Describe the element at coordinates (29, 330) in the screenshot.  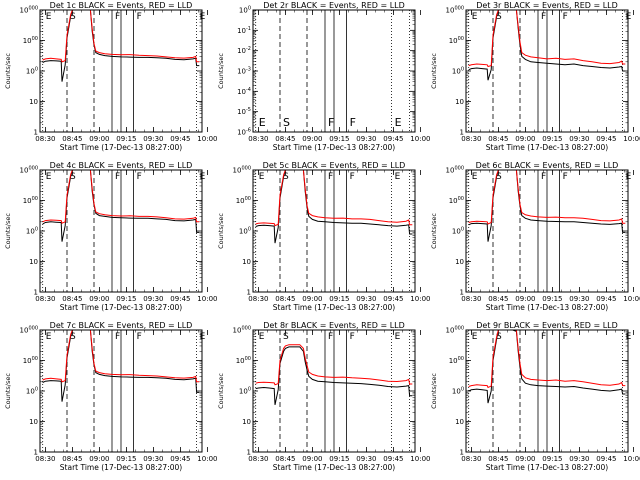
I see `y-tick-label: 10000` at that location.